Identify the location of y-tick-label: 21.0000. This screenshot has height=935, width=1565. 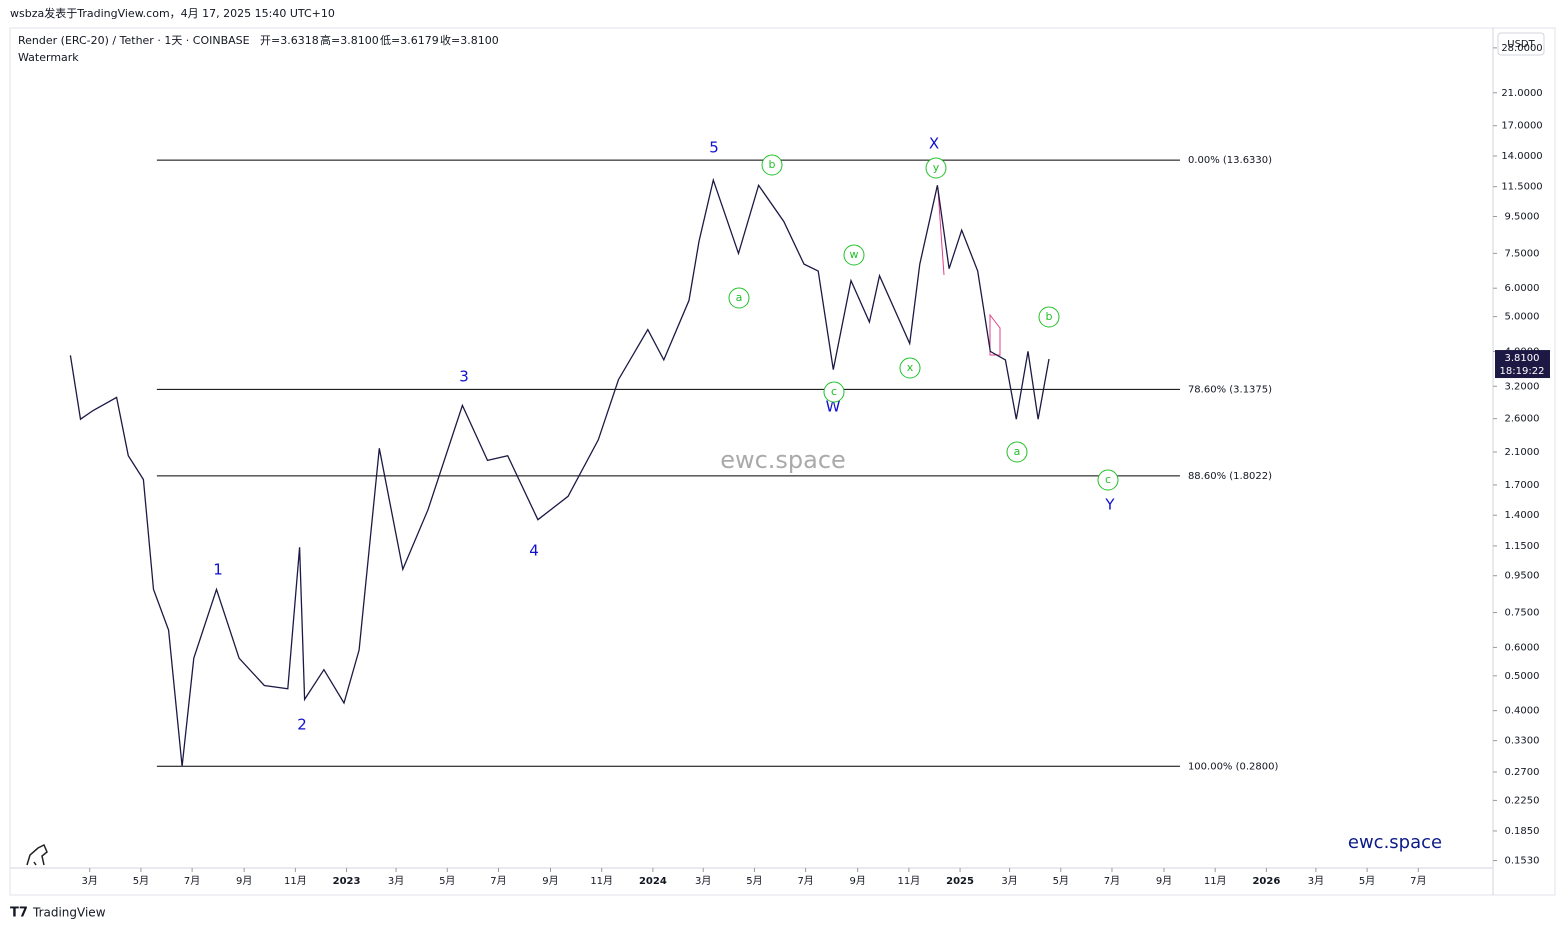
(1521, 93).